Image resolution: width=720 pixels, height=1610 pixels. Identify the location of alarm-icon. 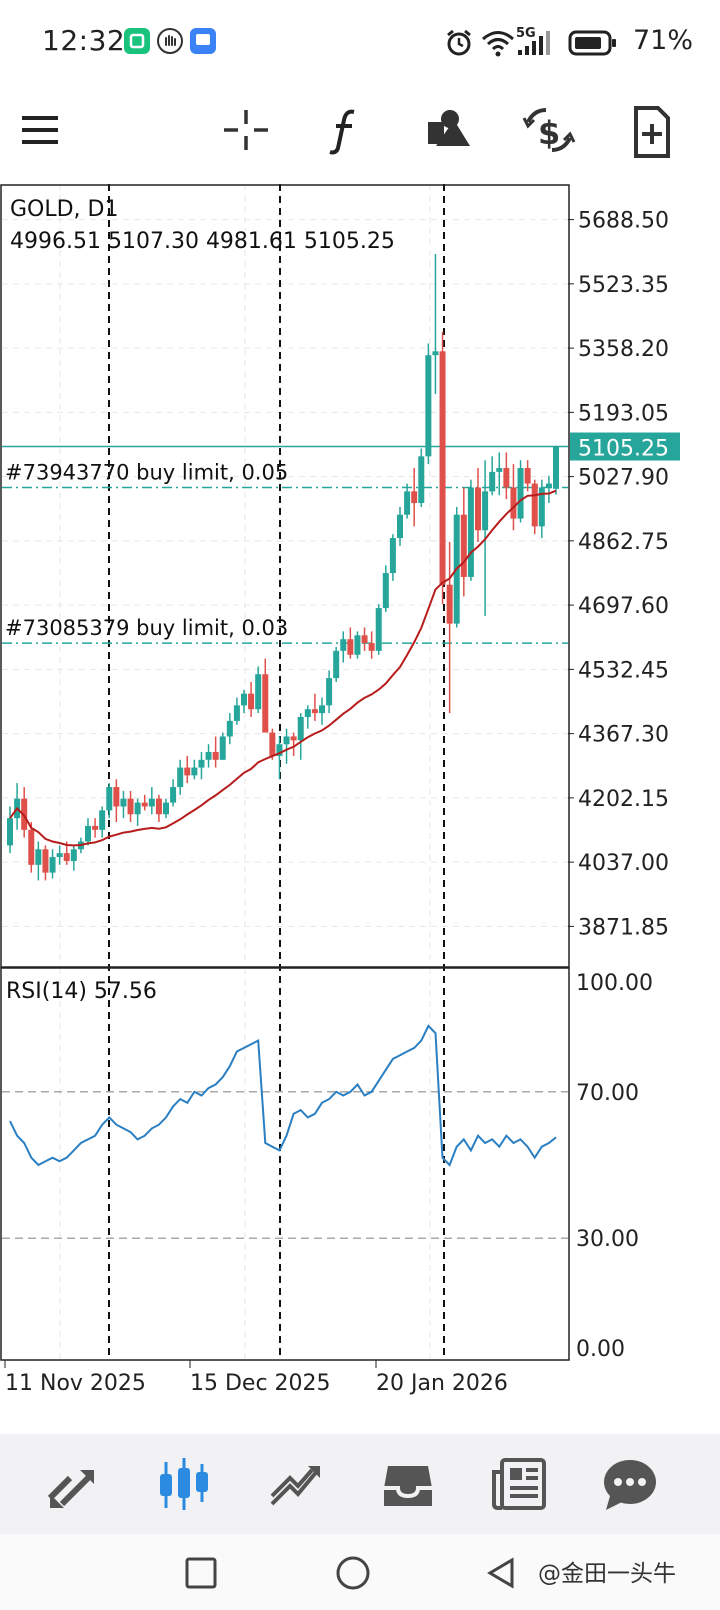
(459, 42).